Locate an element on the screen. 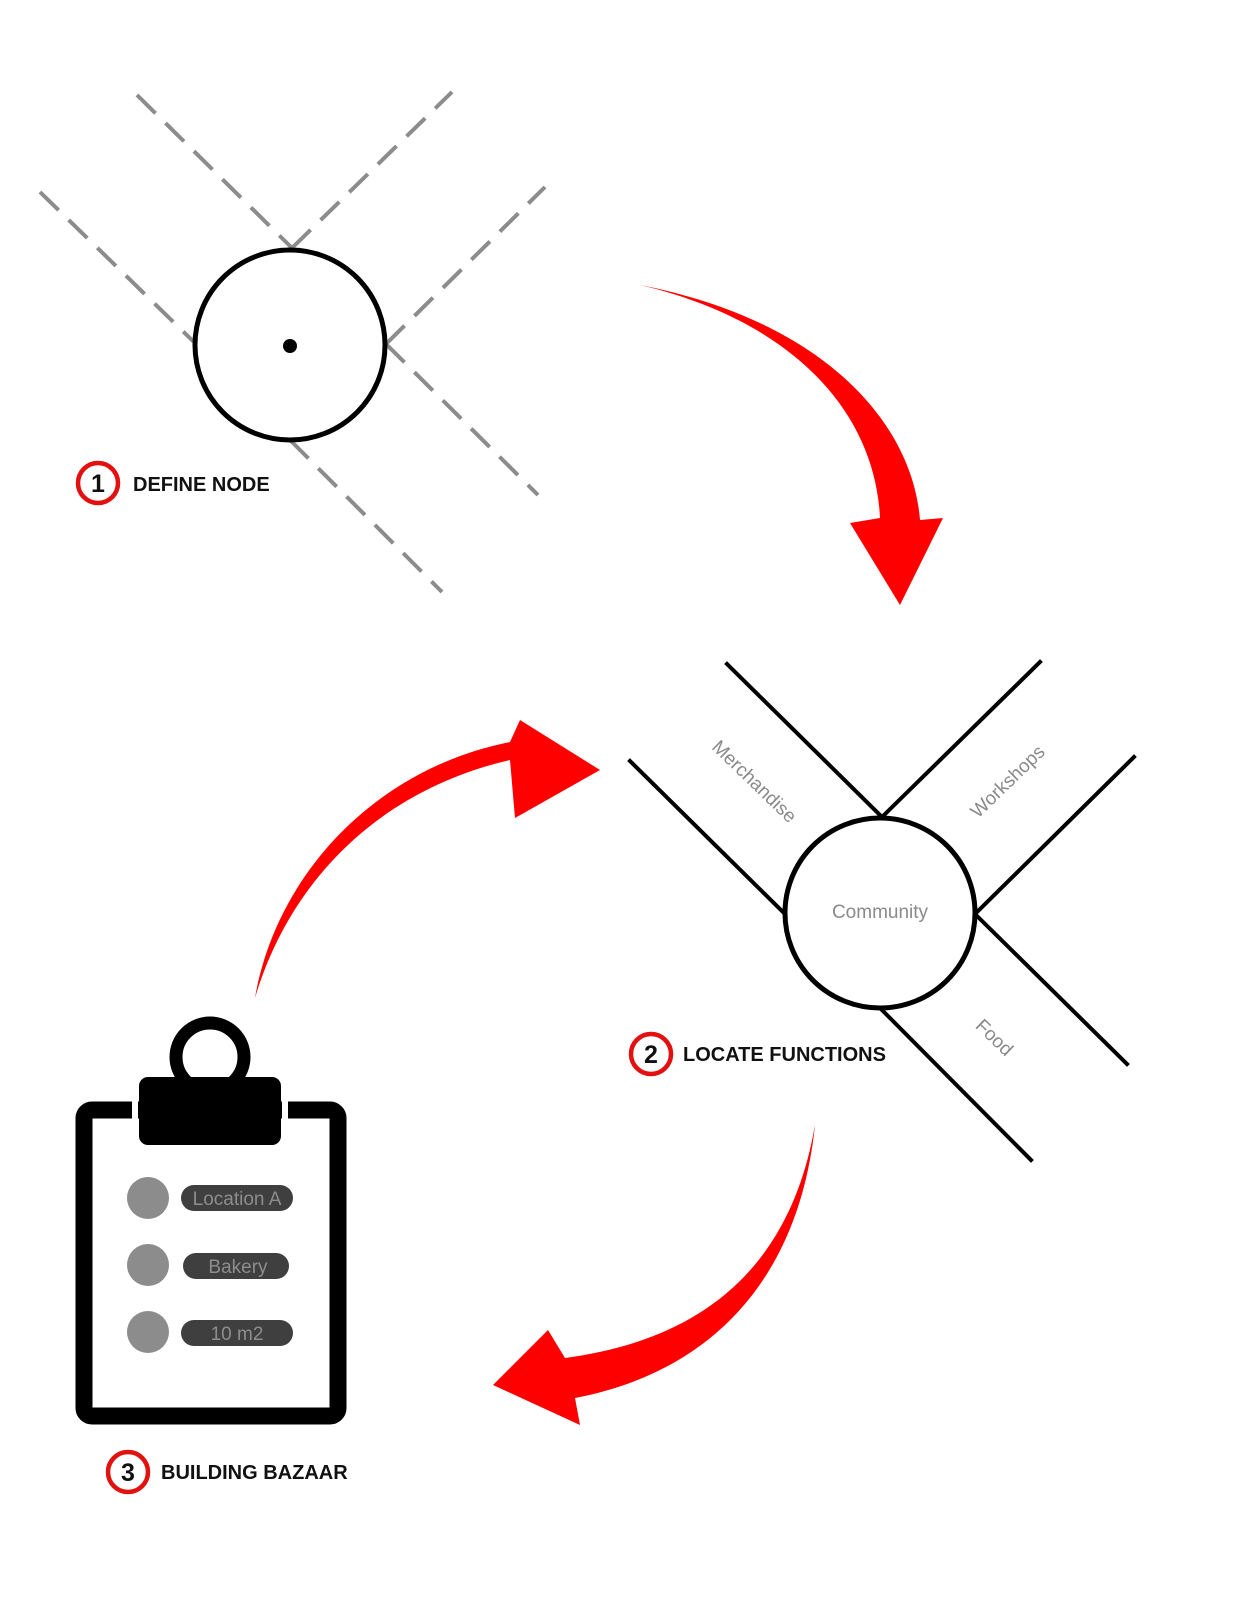 The height and width of the screenshot is (1599, 1234). clipboard-item: Location A is located at coordinates (210, 1198).